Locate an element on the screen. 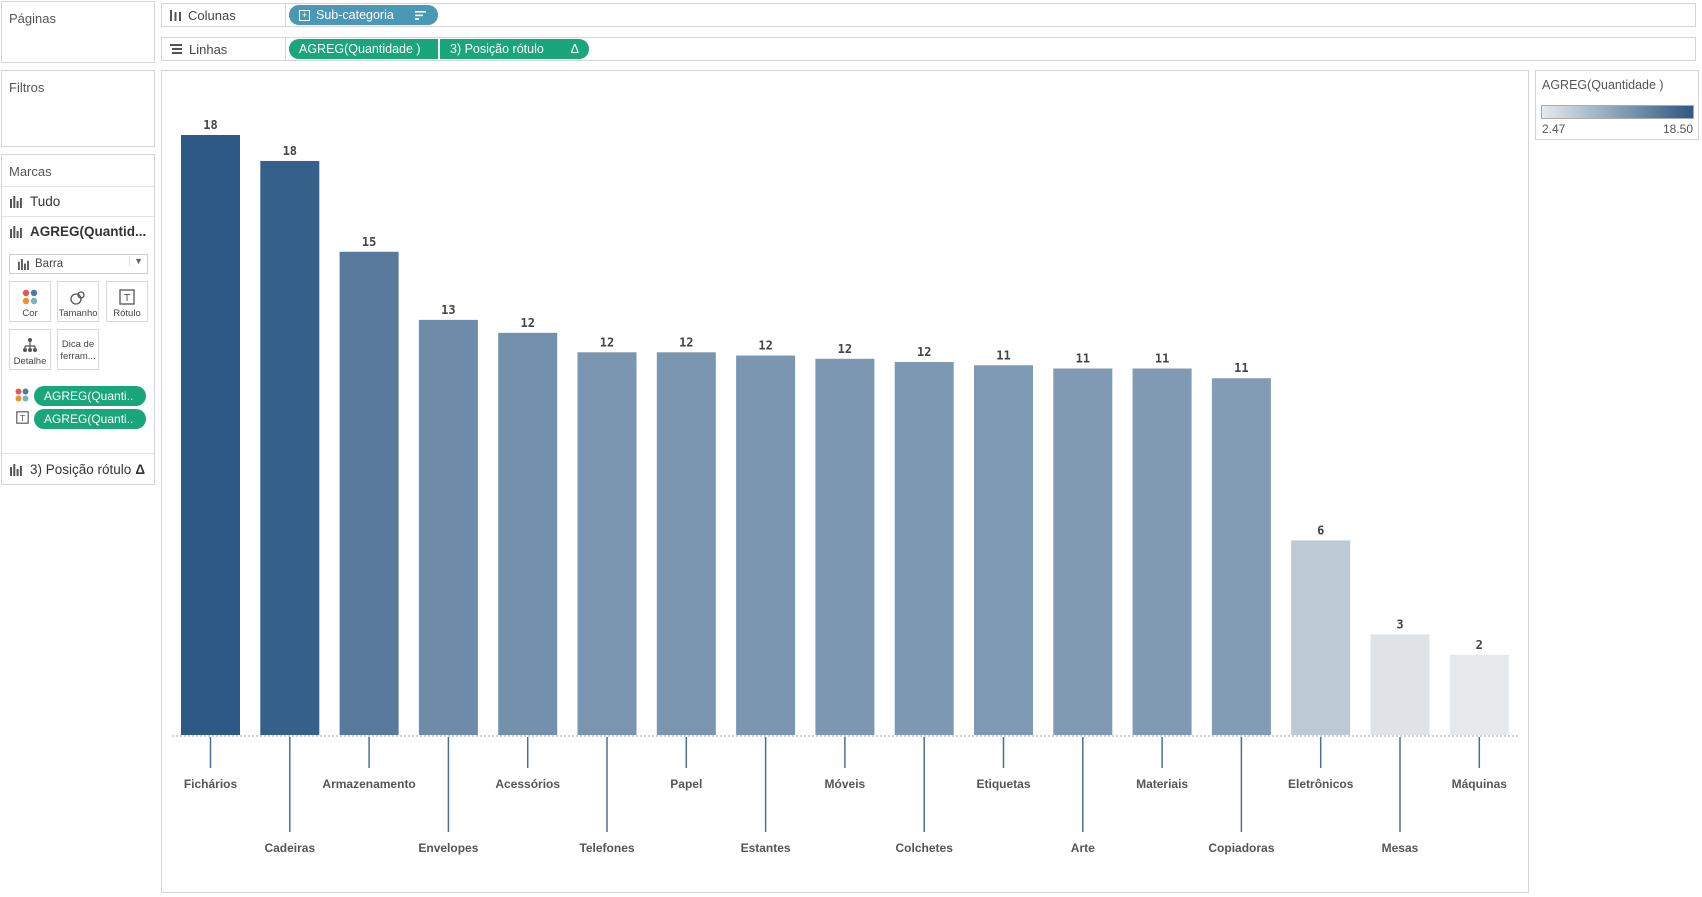  chevron-down-icon: ▼ is located at coordinates (136, 261).